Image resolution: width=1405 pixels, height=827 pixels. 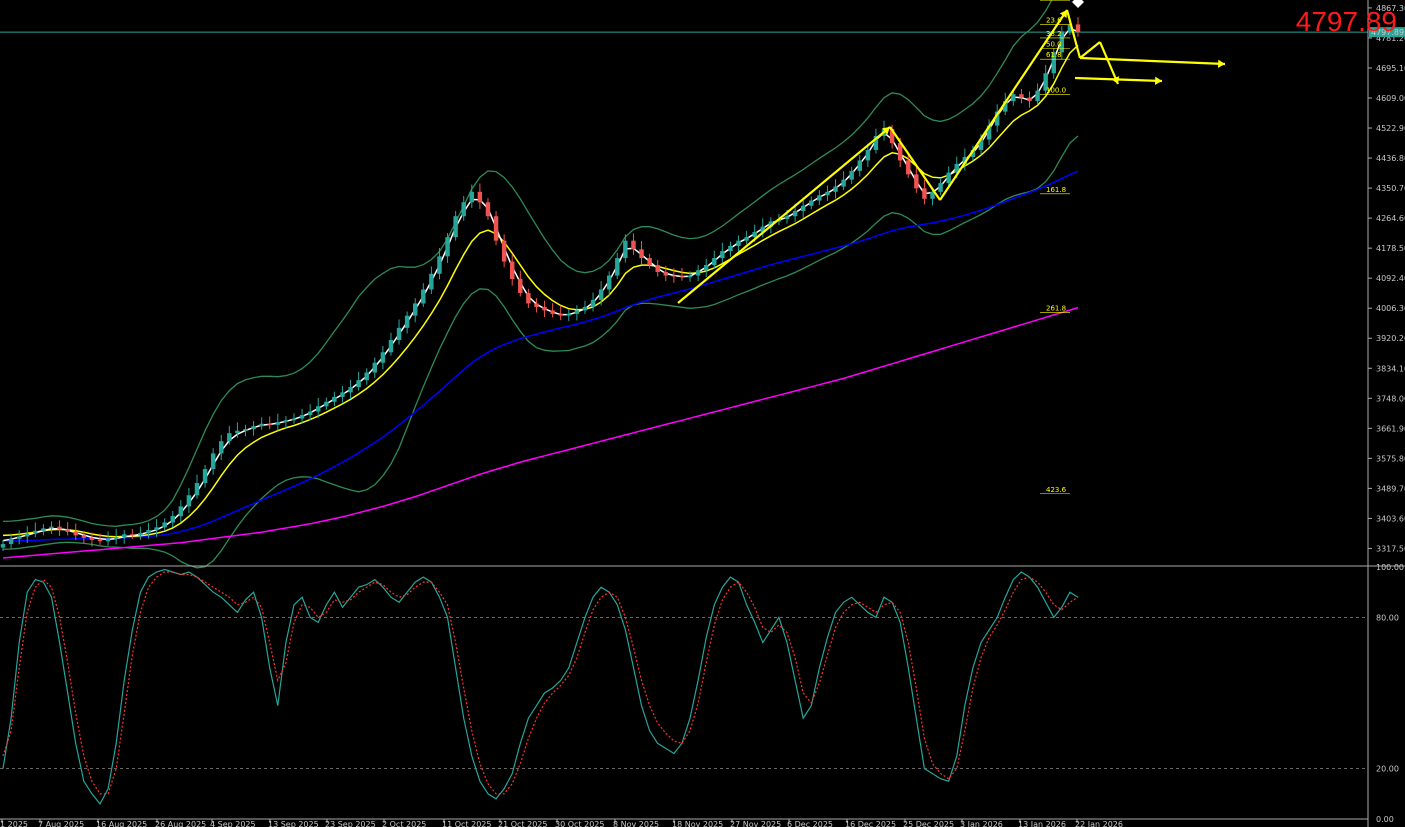 What do you see at coordinates (1390, 338) in the screenshot?
I see `y-tick-label: 3920.20` at bounding box center [1390, 338].